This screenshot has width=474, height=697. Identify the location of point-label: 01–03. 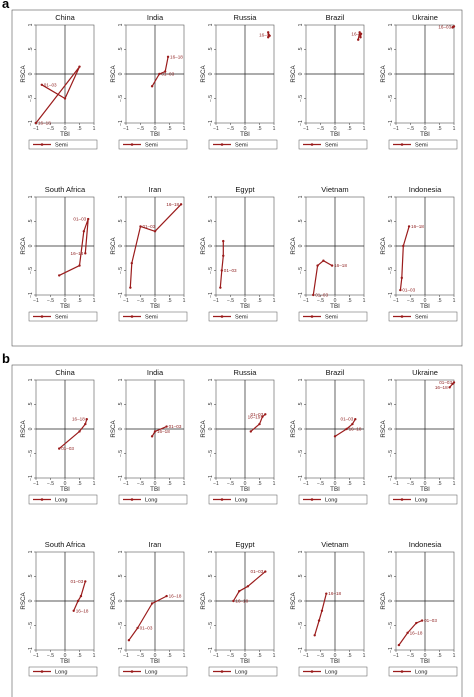
(50, 84).